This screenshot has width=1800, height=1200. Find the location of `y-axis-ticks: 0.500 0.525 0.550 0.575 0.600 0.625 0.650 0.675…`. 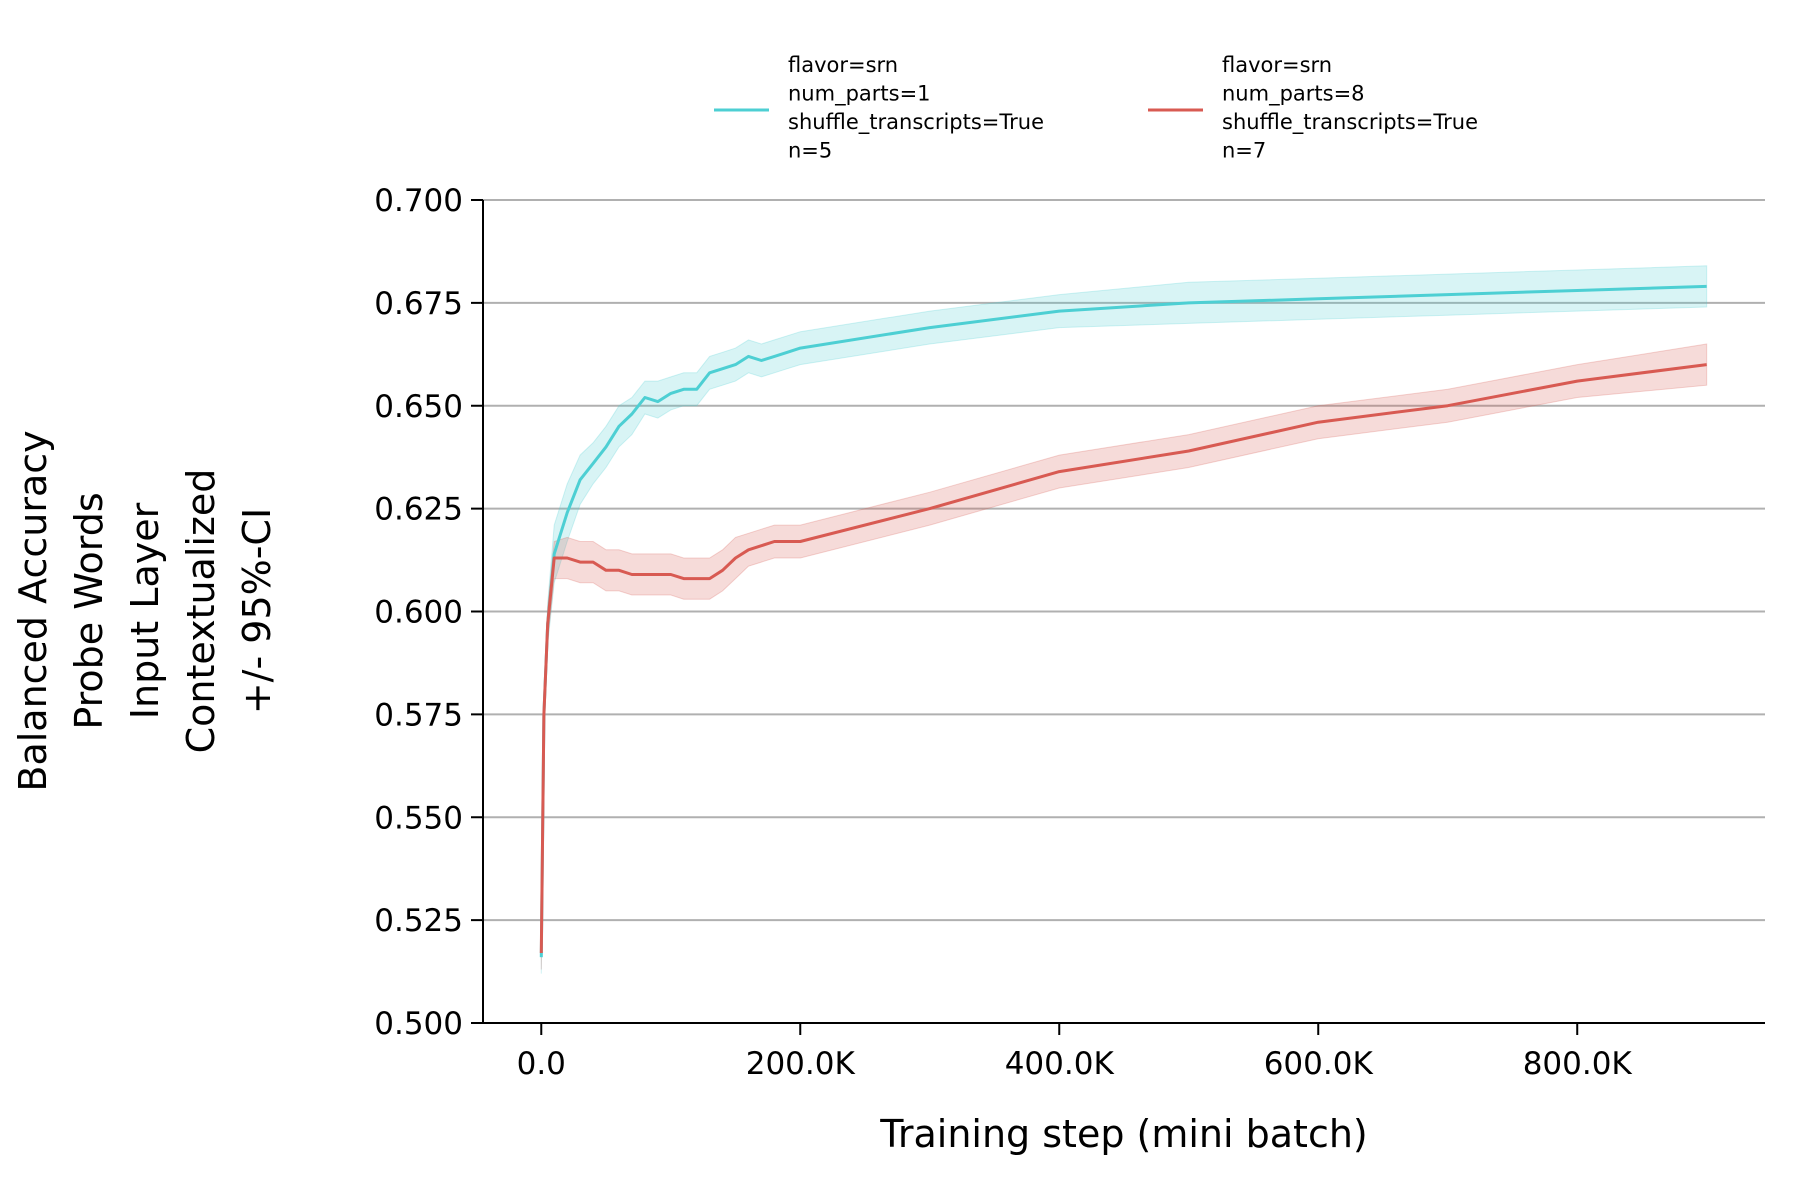

y-axis-ticks: 0.500 0.525 0.550 0.575 0.600 0.625 0.650 0.675… is located at coordinates (428, 612).